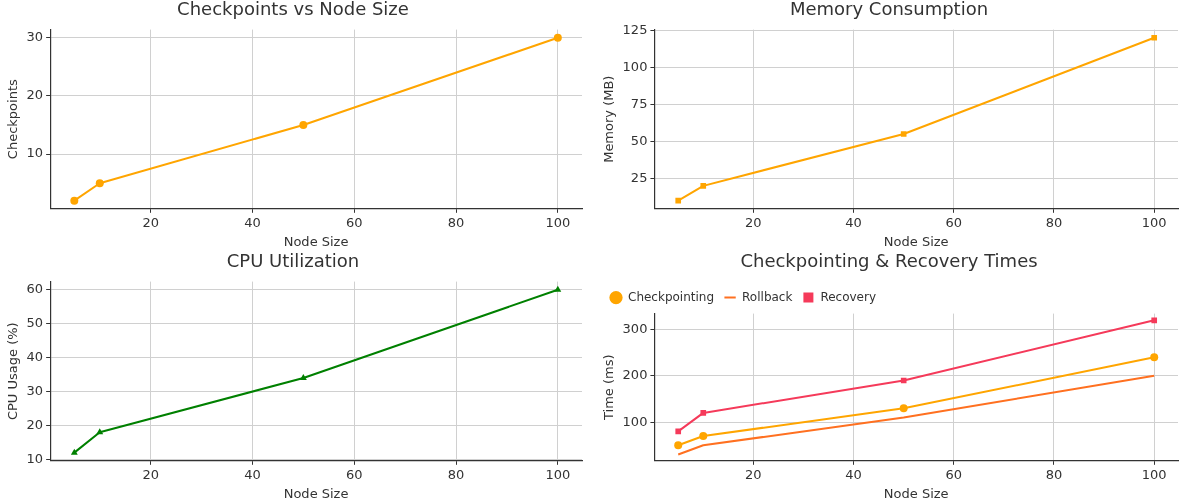 The image size is (1192, 504). What do you see at coordinates (889, 261) in the screenshot?
I see `chart-title: Checkpointing & Recovery Times` at bounding box center [889, 261].